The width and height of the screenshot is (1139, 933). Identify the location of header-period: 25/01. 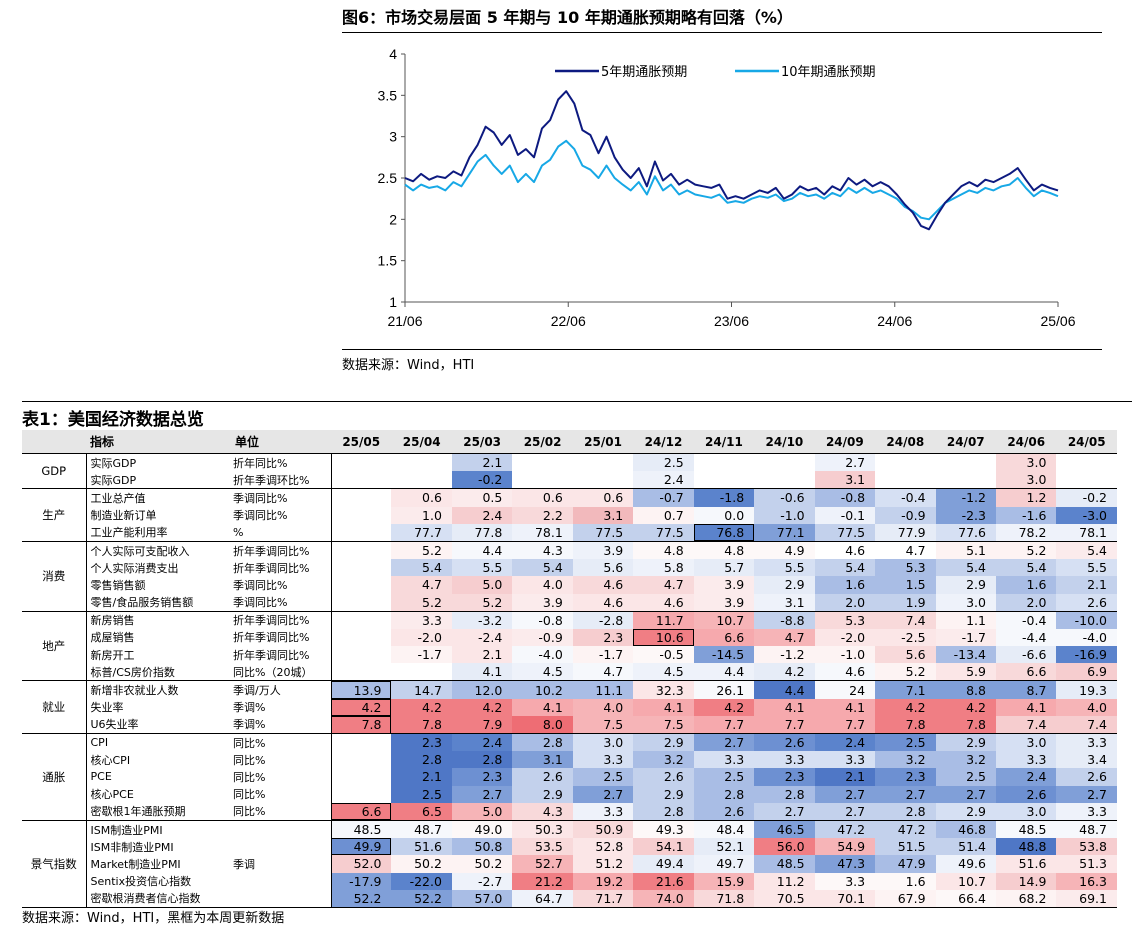
(603, 442).